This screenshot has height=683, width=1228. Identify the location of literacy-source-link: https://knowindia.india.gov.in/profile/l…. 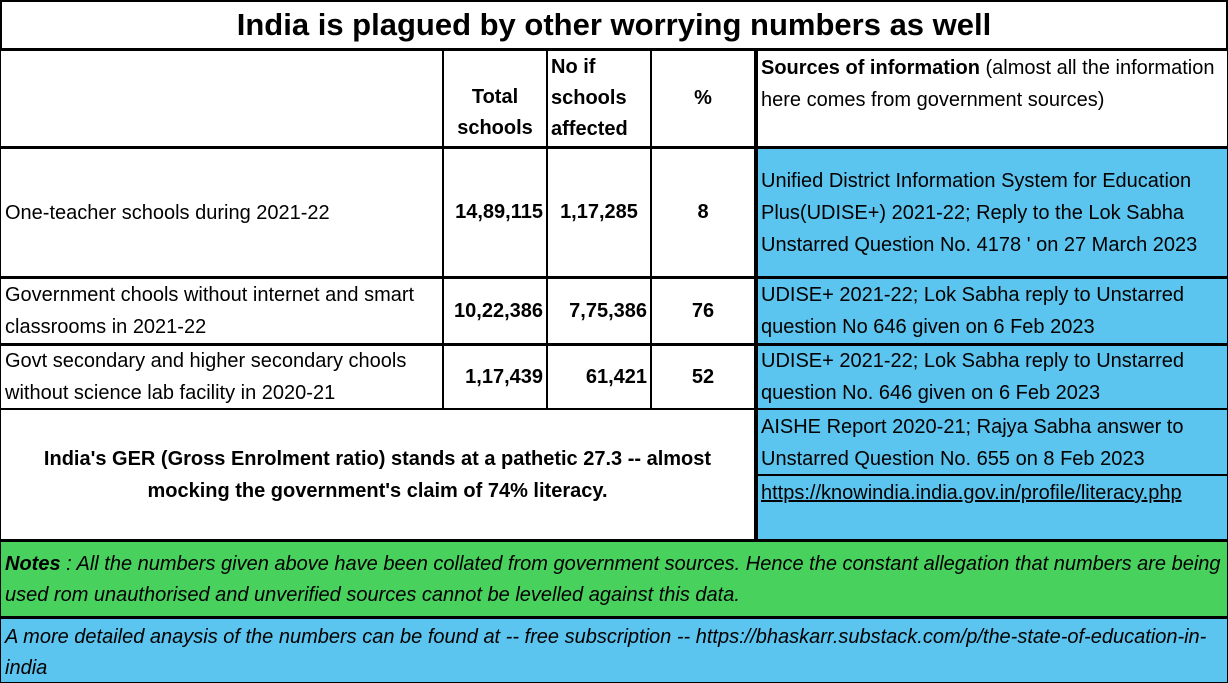
(991, 507).